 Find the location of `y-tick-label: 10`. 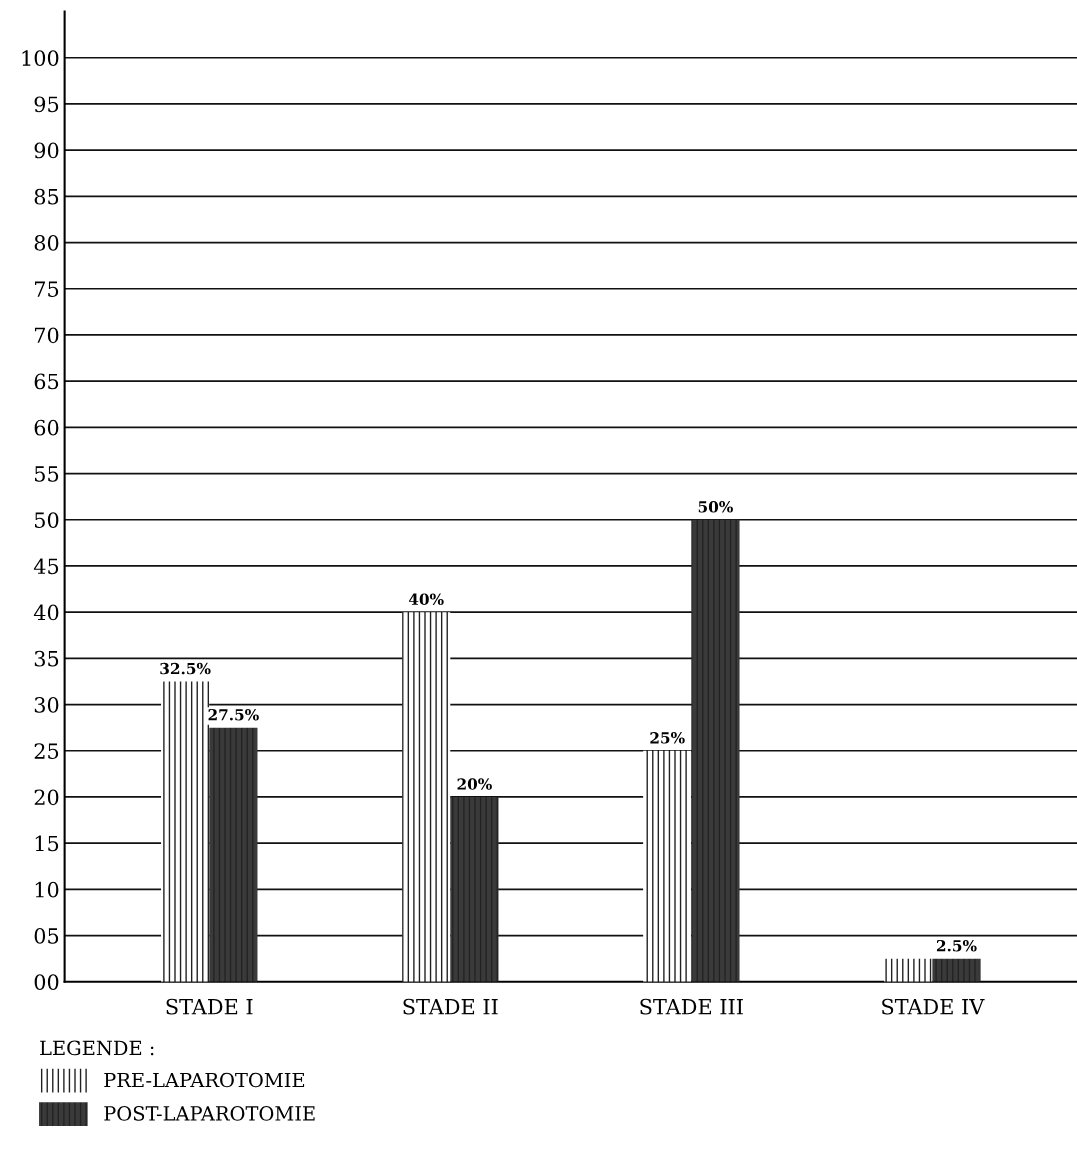

y-tick-label: 10 is located at coordinates (47, 889).